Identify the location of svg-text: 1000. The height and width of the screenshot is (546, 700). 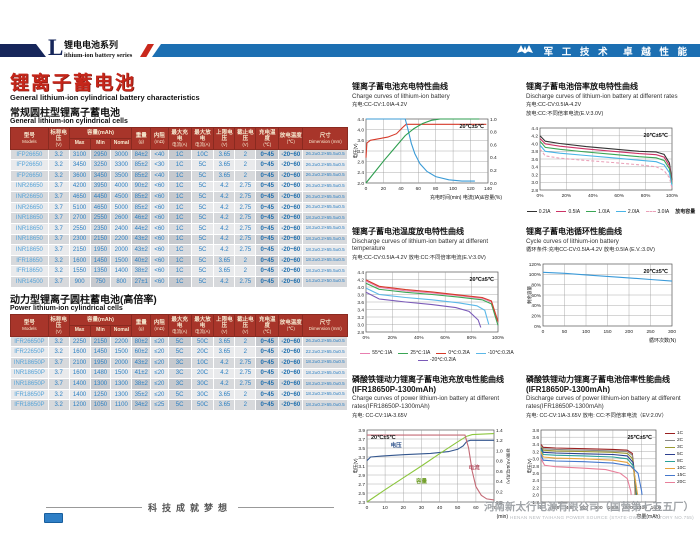
(613, 508).